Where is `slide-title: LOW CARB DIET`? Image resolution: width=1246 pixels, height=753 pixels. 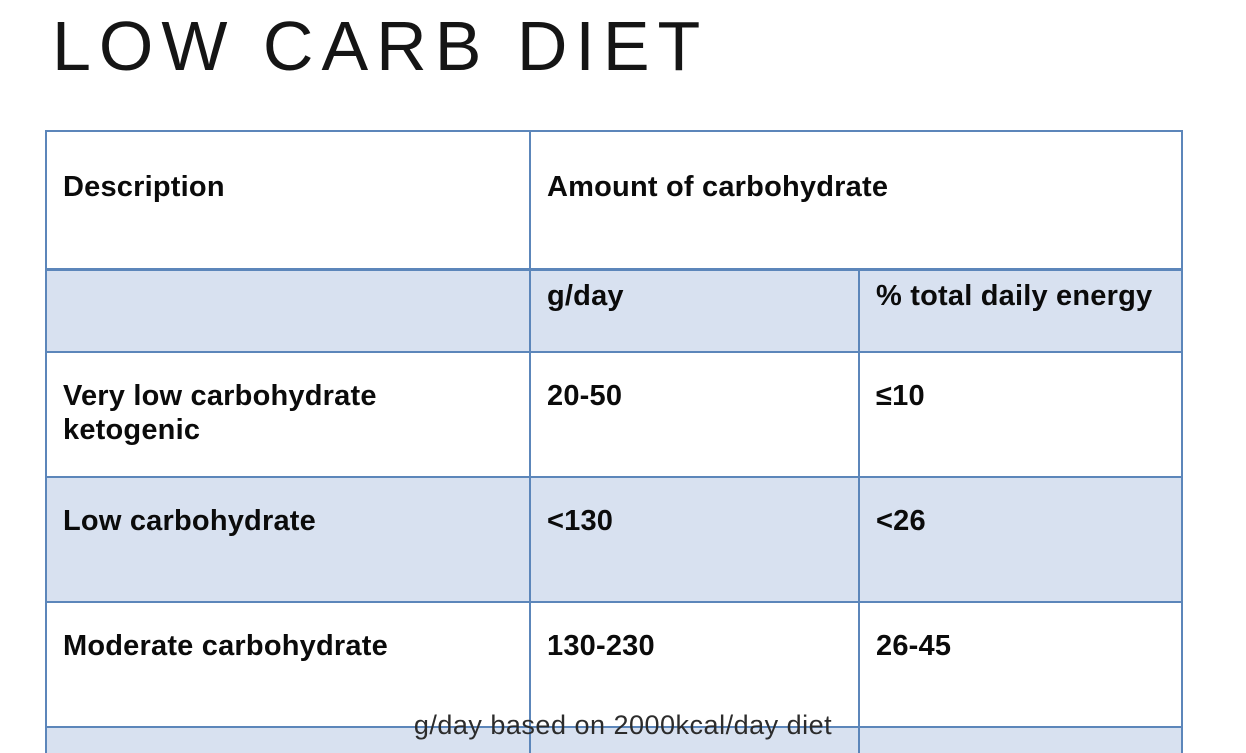
slide-title: LOW CARB DIET is located at coordinates (380, 46).